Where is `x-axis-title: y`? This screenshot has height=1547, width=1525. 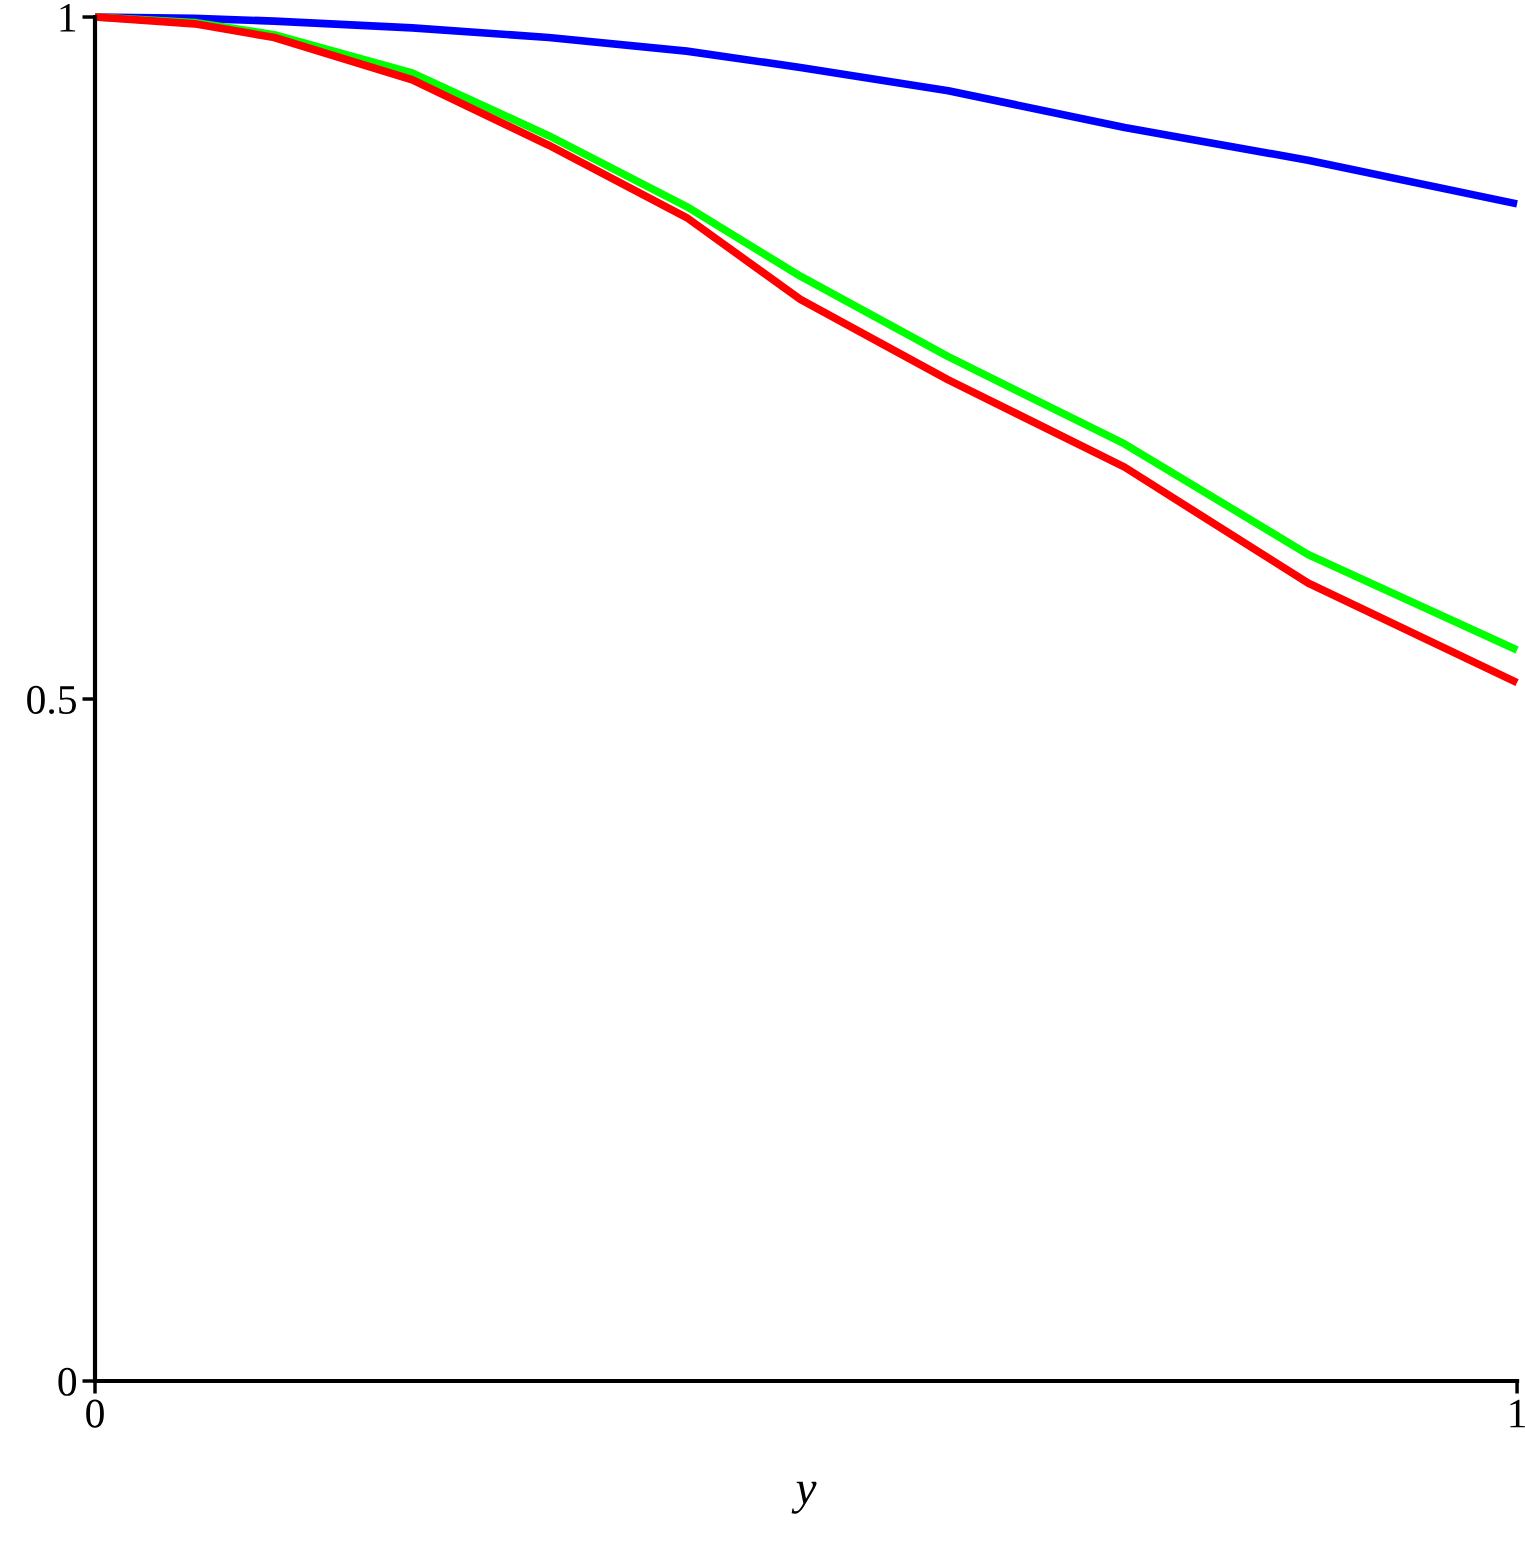 x-axis-title: y is located at coordinates (804, 1497).